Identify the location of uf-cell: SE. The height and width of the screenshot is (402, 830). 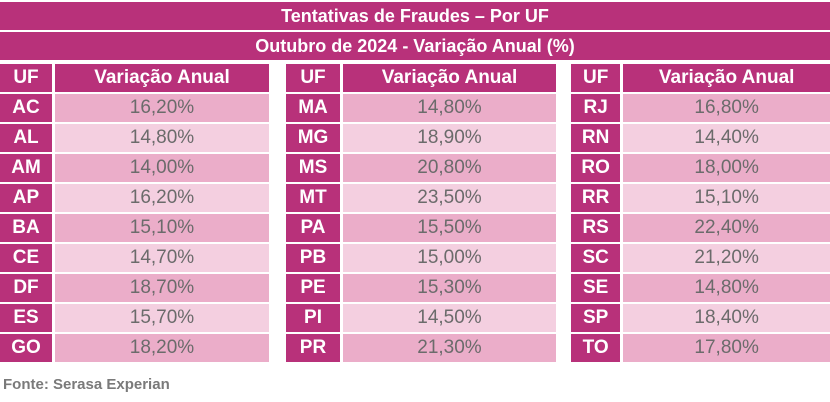
(597, 289).